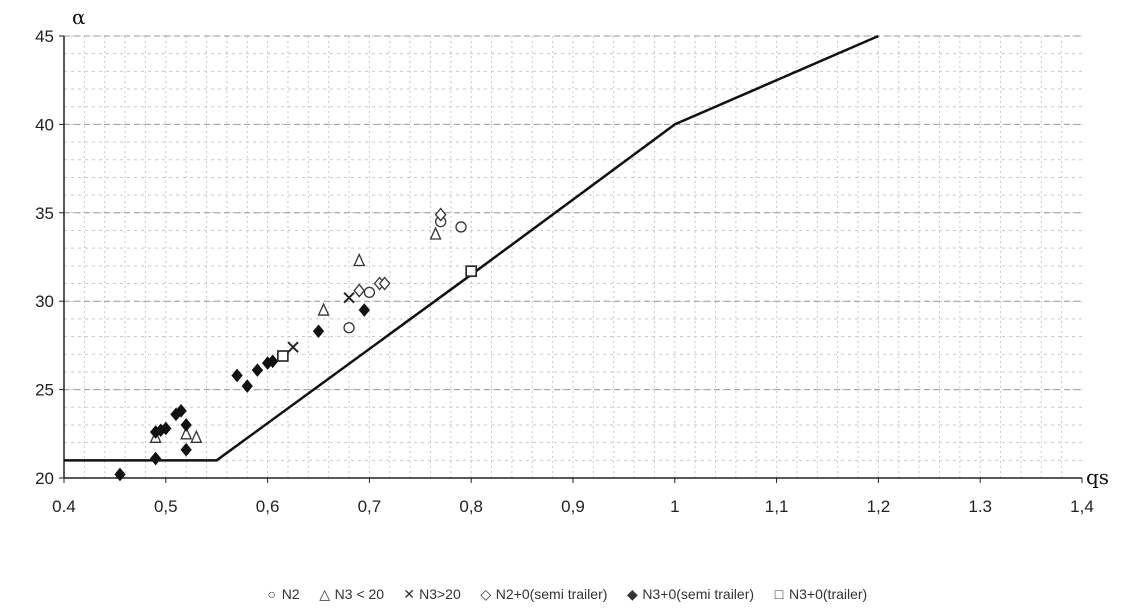  I want to click on legend-marker-icon: △, so click(325, 594).